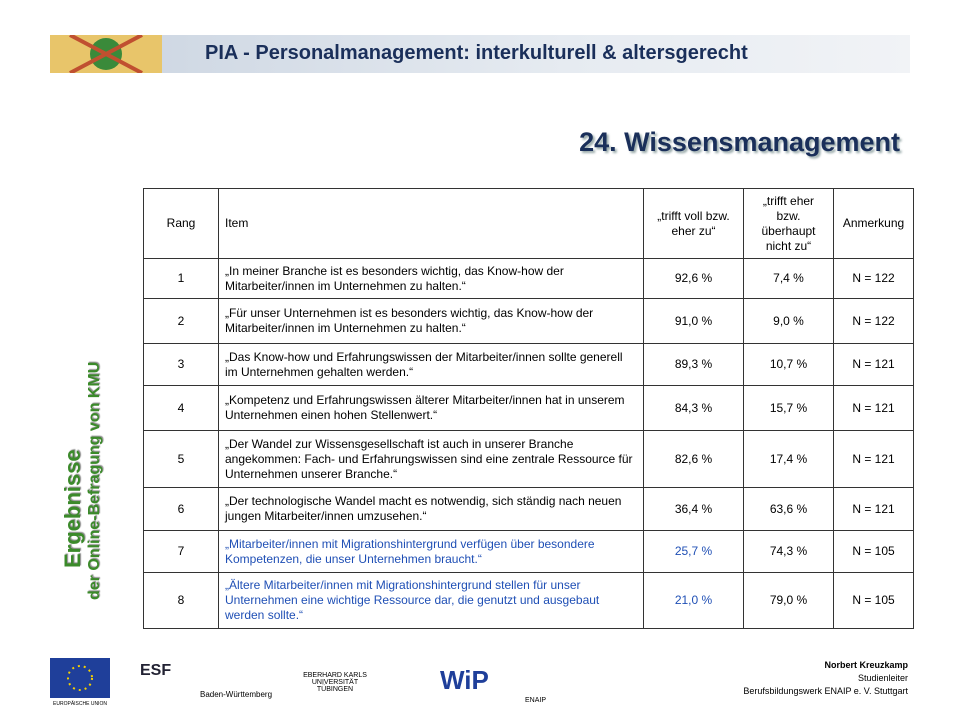 This screenshot has height=720, width=960. What do you see at coordinates (80, 703) in the screenshot?
I see `eu-label: EUROPÄISCHE UNION` at bounding box center [80, 703].